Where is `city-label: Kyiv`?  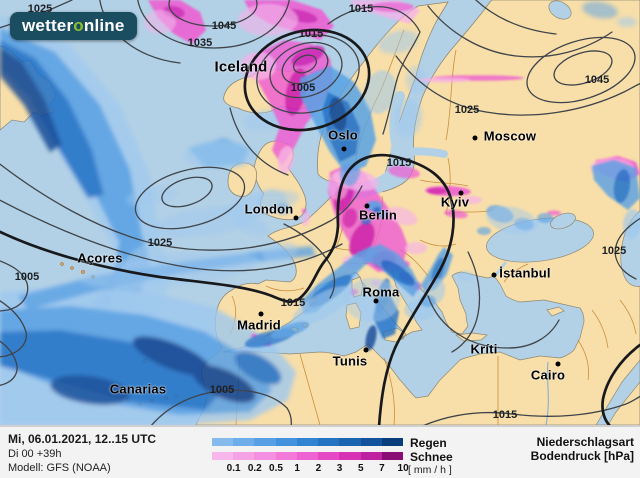
city-label: Kyiv is located at coordinates (455, 202).